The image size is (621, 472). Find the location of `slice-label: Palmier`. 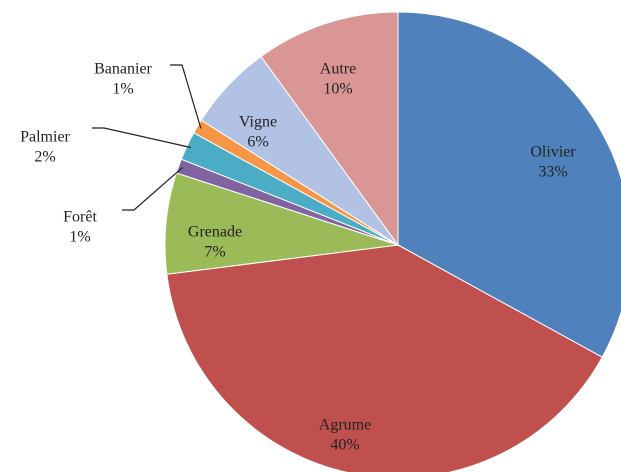

slice-label: Palmier is located at coordinates (45, 137).